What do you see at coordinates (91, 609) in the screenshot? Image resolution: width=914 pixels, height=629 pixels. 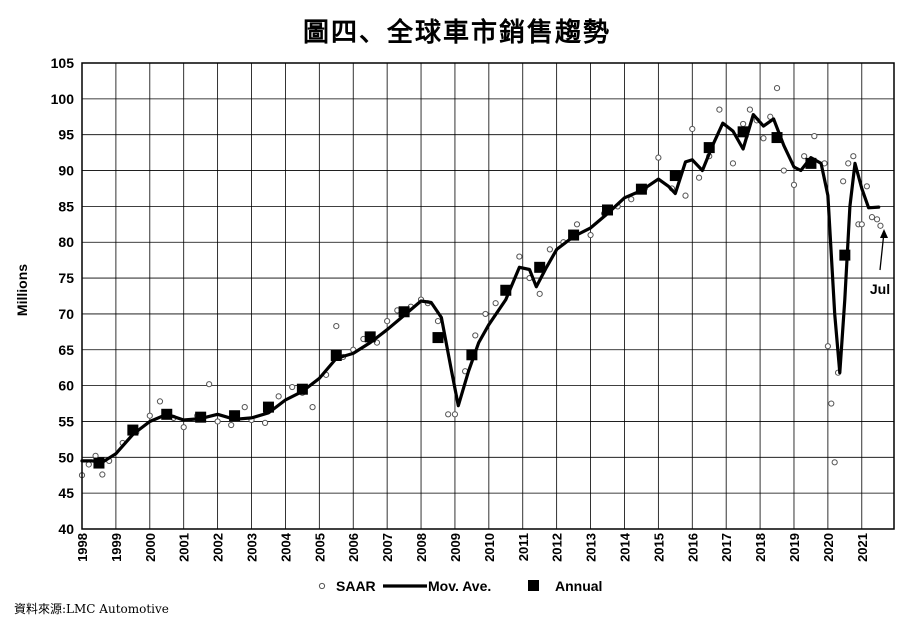 I see `source-note: 資料來源:LMC Automotive` at bounding box center [91, 609].